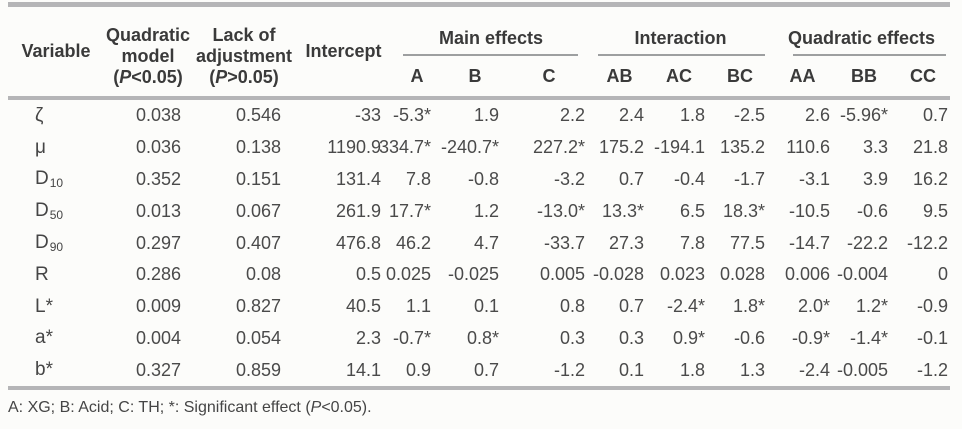 The width and height of the screenshot is (962, 429). Describe the element at coordinates (747, 242) in the screenshot. I see `table-cell: 77.5` at that location.